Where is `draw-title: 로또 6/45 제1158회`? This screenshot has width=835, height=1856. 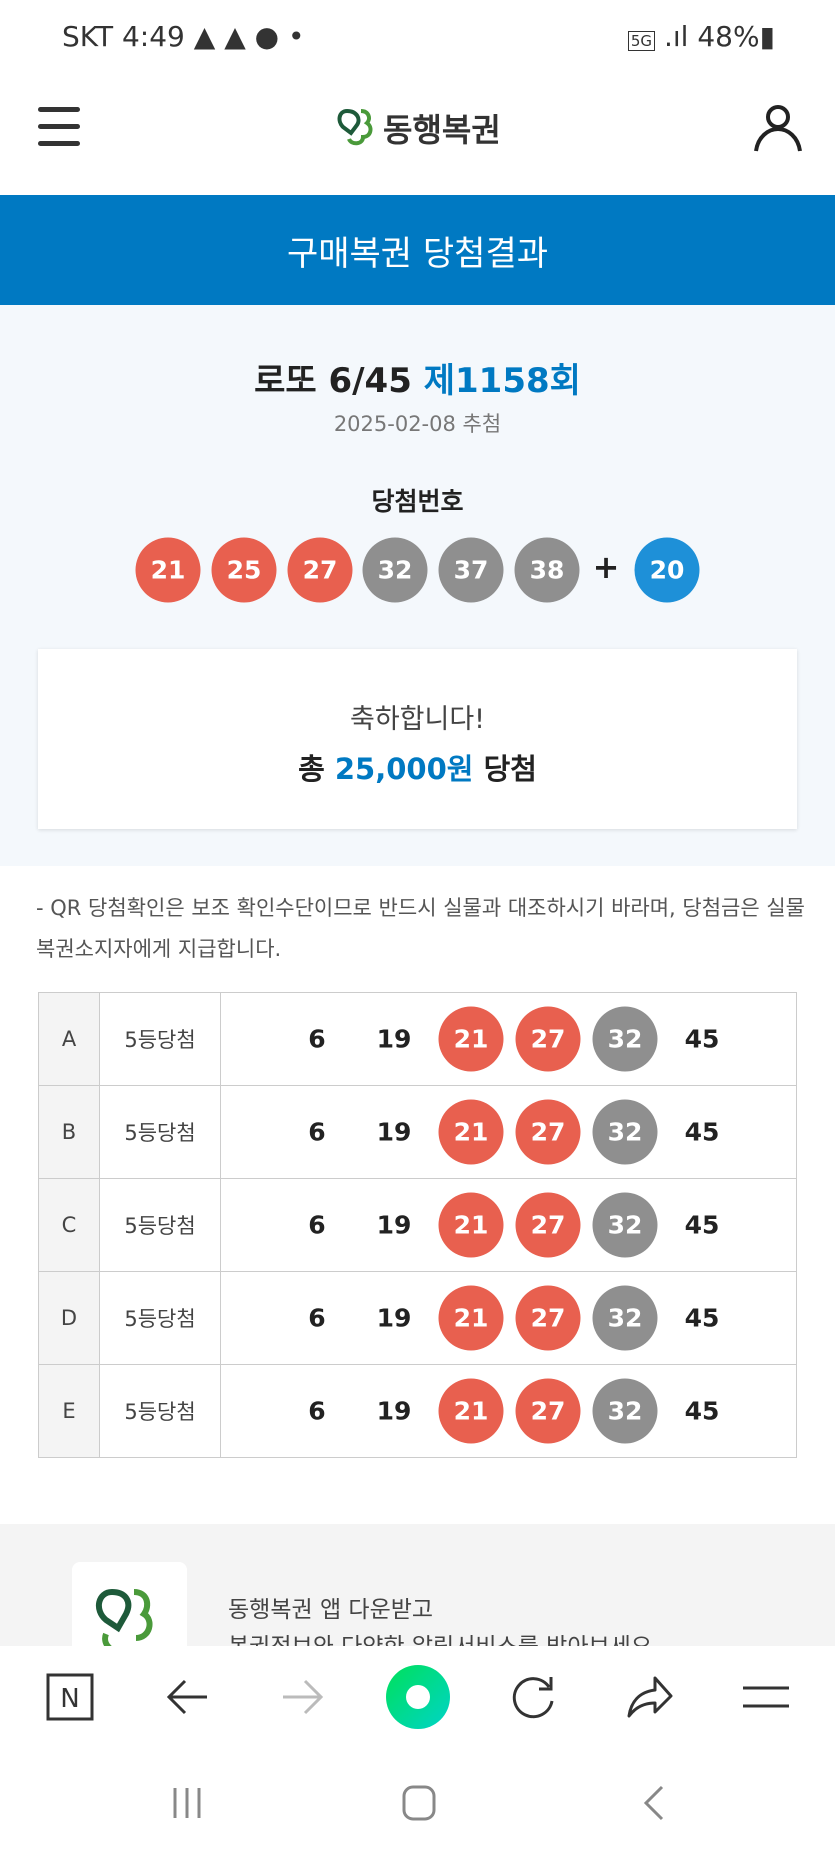
draw-title: 로또 6/45 제1158회 is located at coordinates (417, 377).